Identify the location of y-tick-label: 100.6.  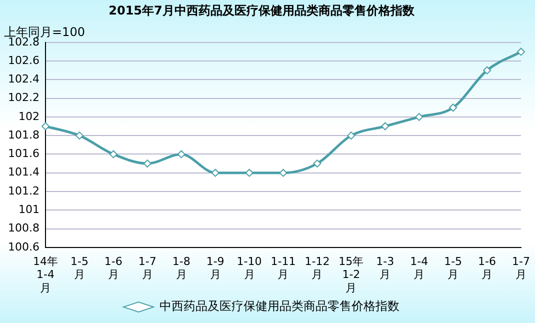
(24, 247).